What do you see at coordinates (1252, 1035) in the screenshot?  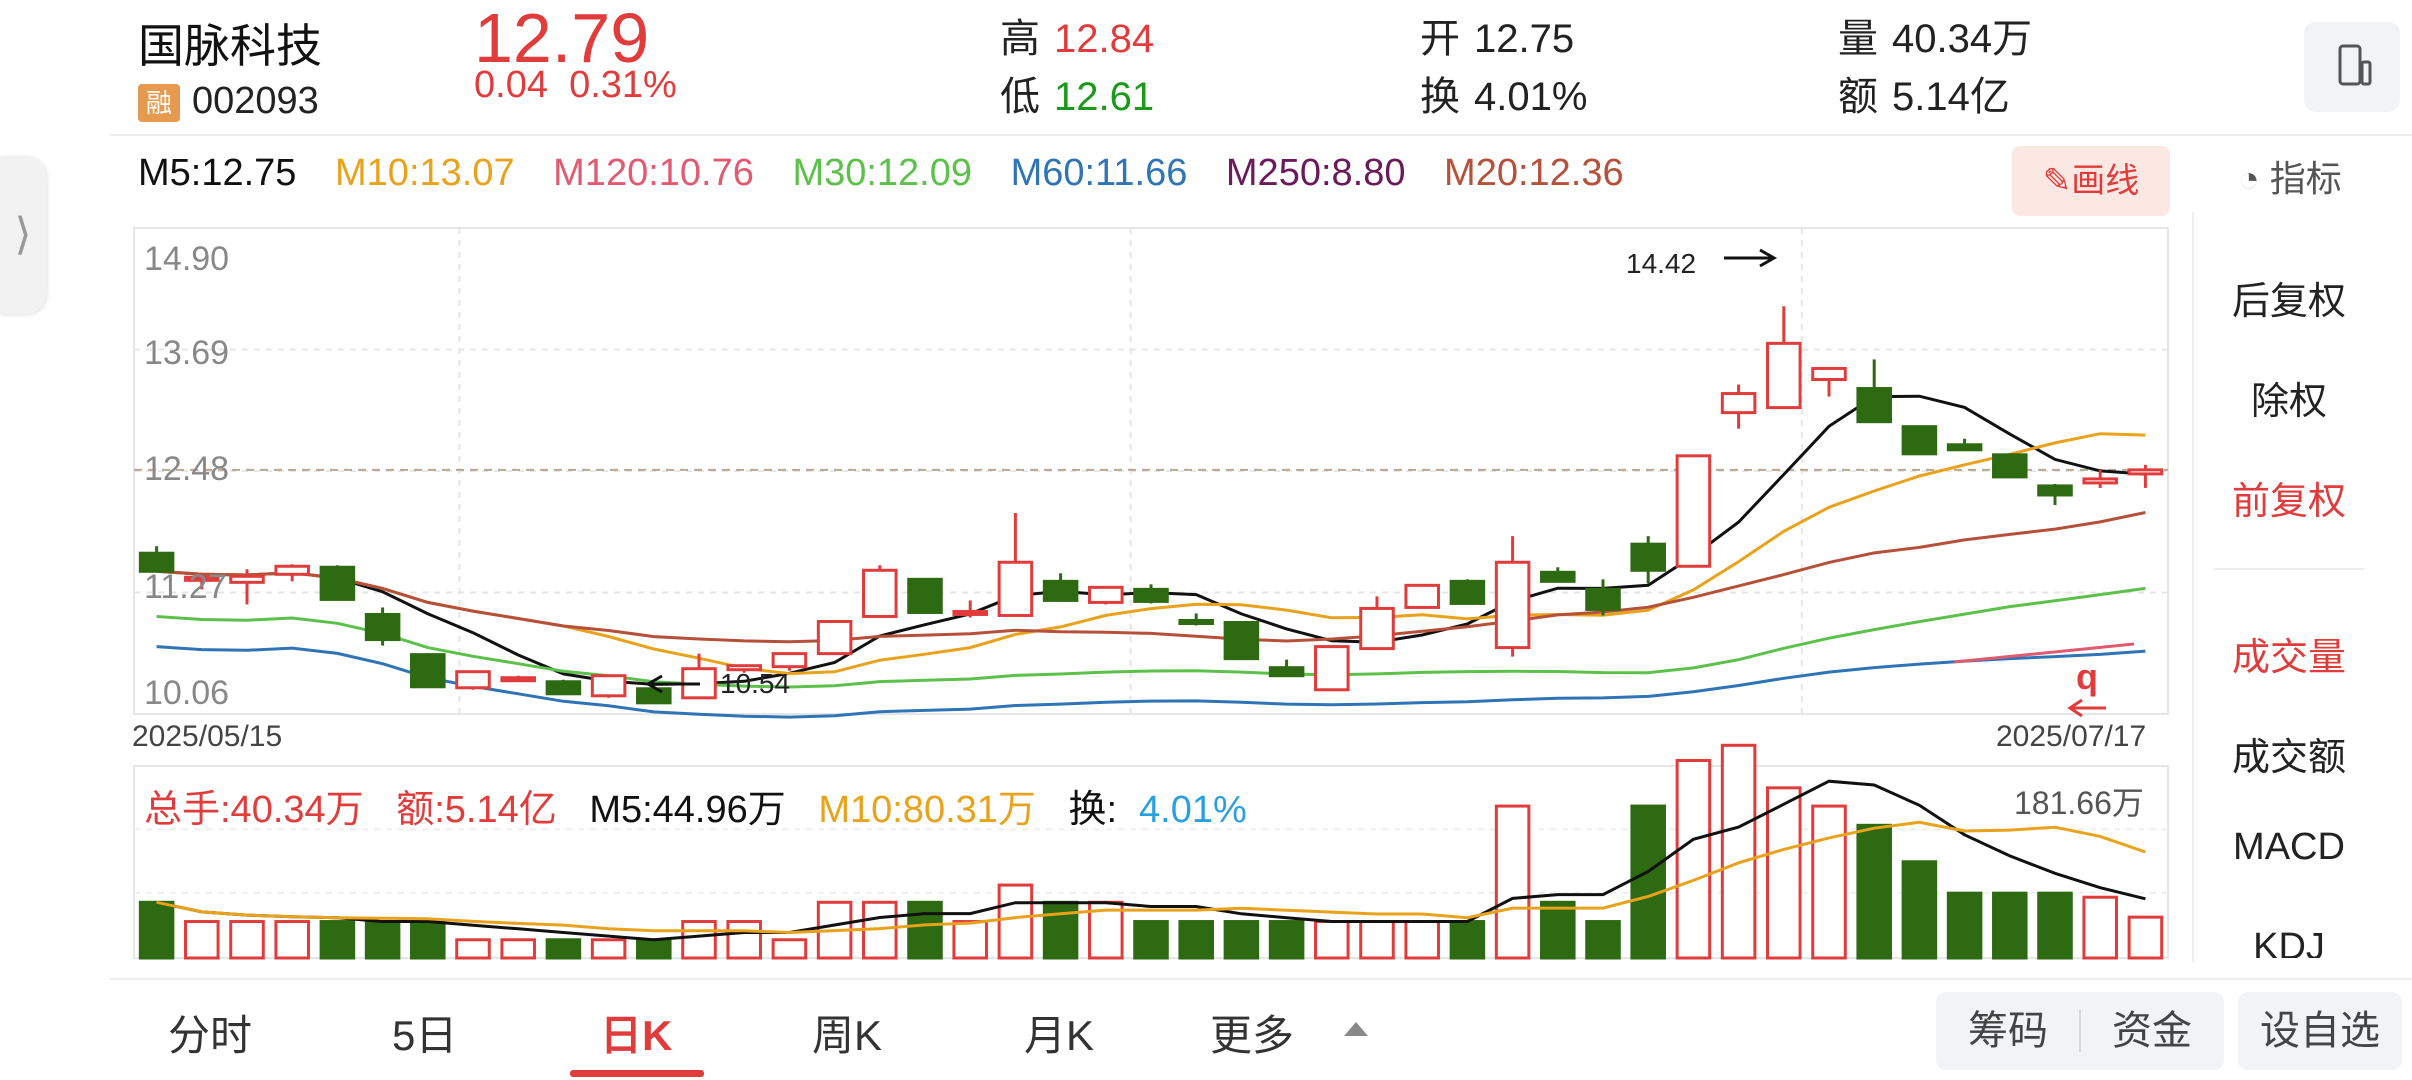 I see `tab-more: 更多` at bounding box center [1252, 1035].